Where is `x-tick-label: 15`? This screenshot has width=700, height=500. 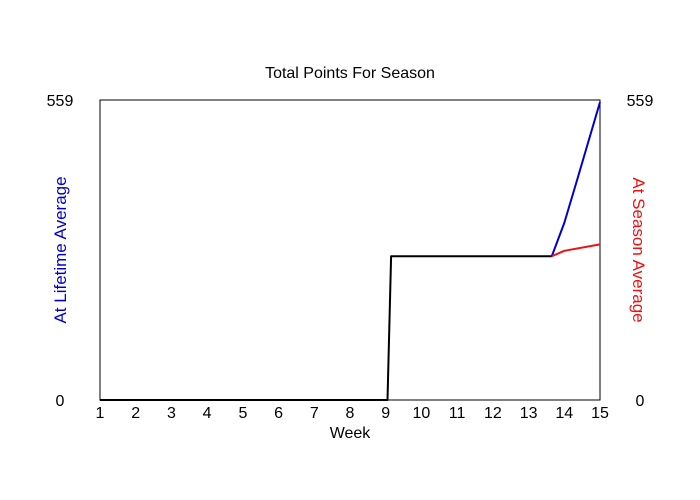 x-tick-label: 15 is located at coordinates (600, 413).